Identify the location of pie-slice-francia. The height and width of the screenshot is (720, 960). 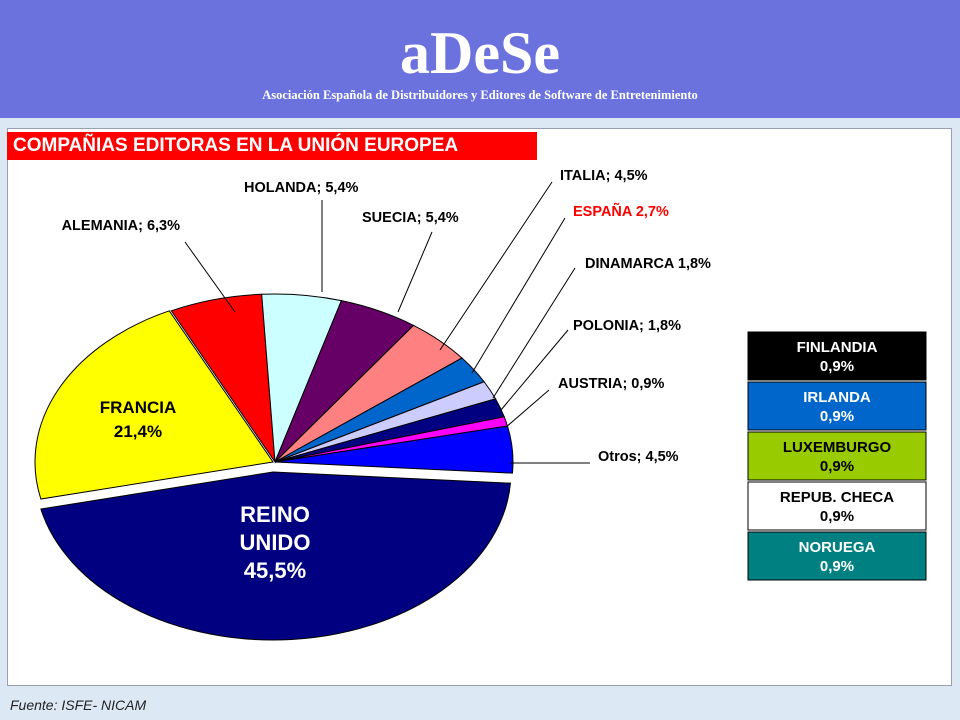
(154, 405).